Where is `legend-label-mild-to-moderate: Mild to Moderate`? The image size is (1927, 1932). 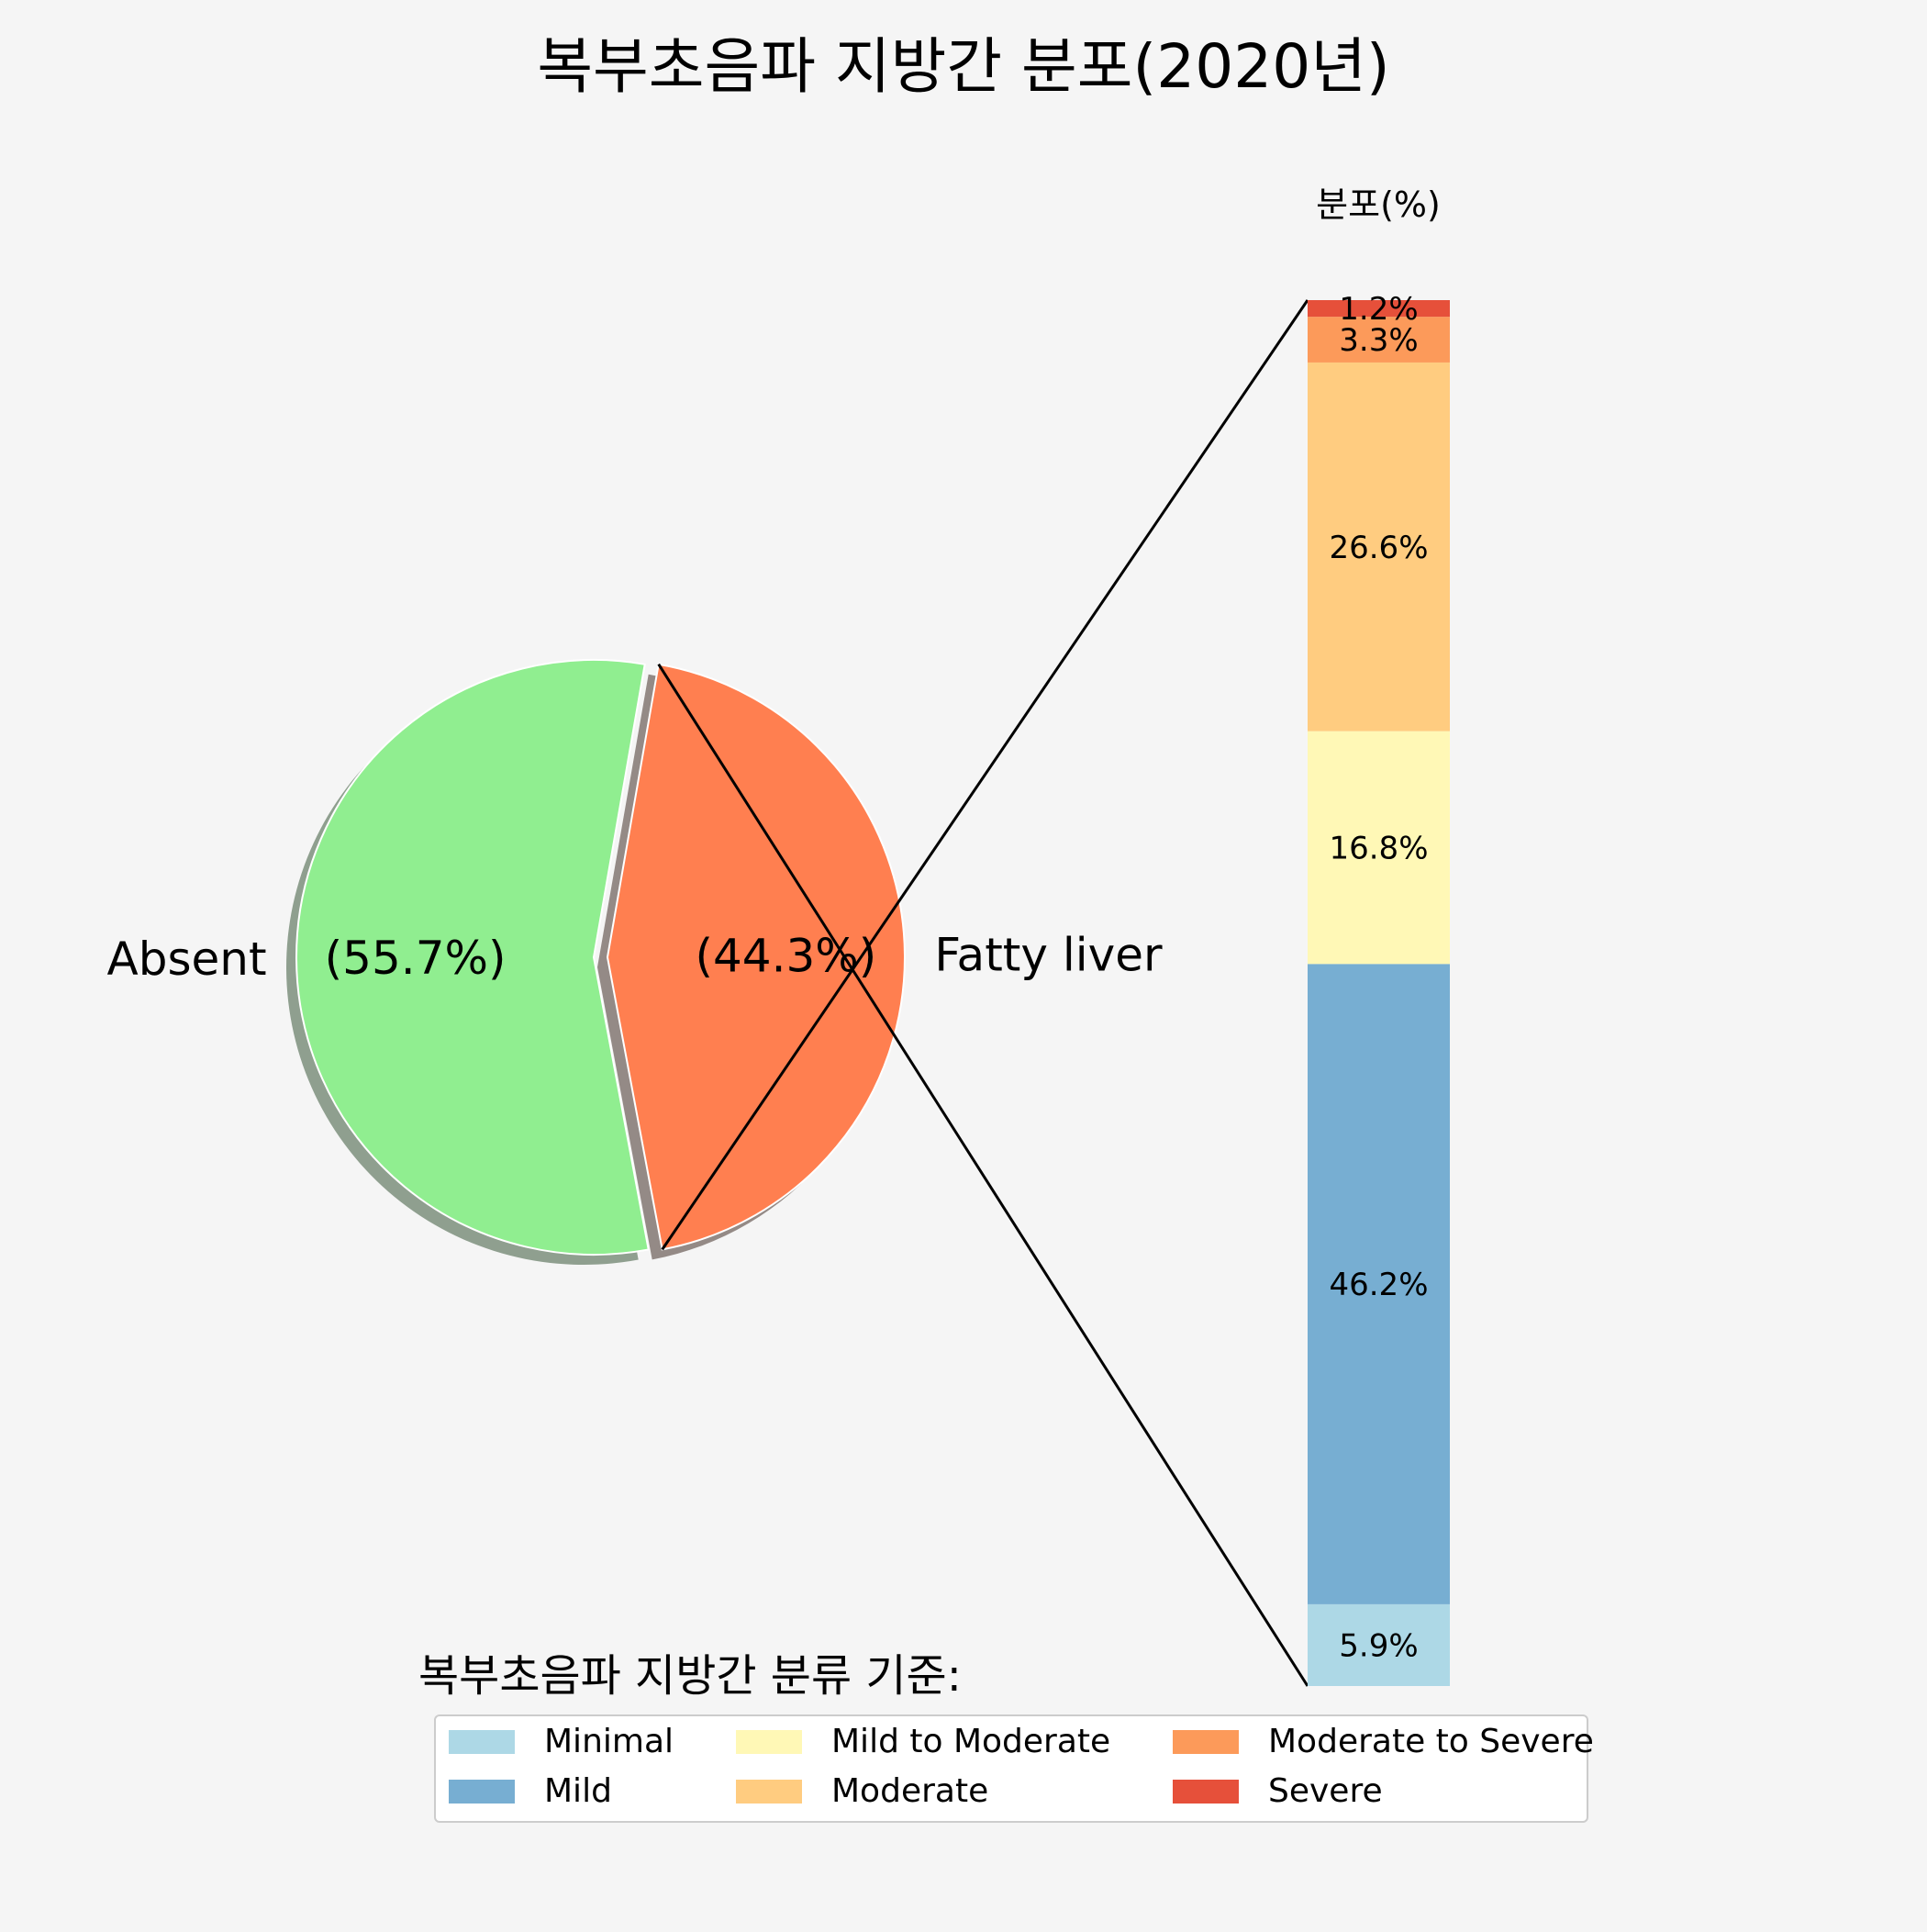 legend-label-mild-to-moderate: Mild to Moderate is located at coordinates (970, 1742).